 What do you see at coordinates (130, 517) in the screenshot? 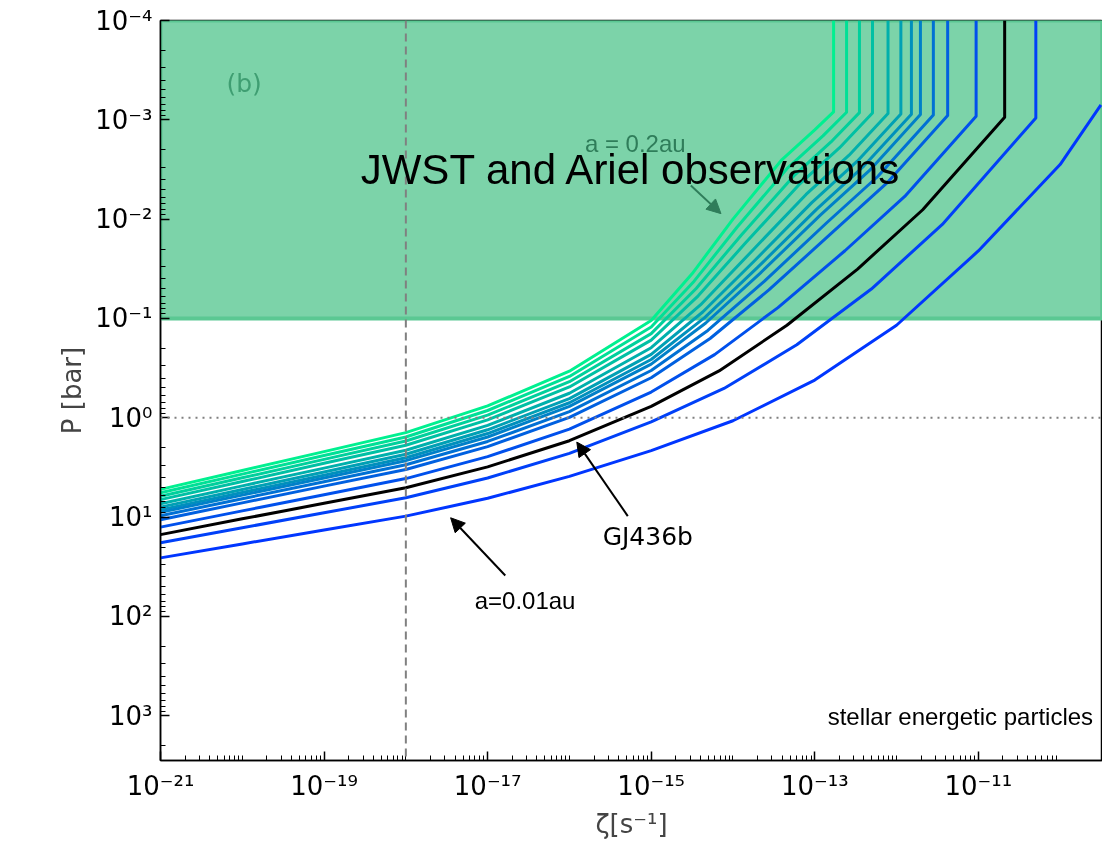
I see `y-tick-label: 10¹` at bounding box center [130, 517].